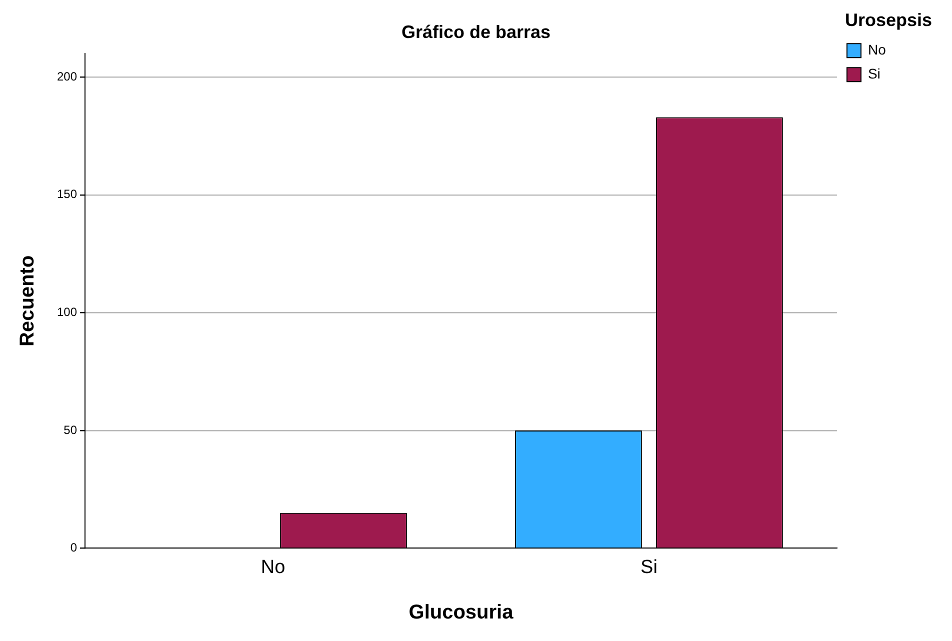 This screenshot has width=952, height=641. What do you see at coordinates (877, 49) in the screenshot?
I see `legend-label: No` at bounding box center [877, 49].